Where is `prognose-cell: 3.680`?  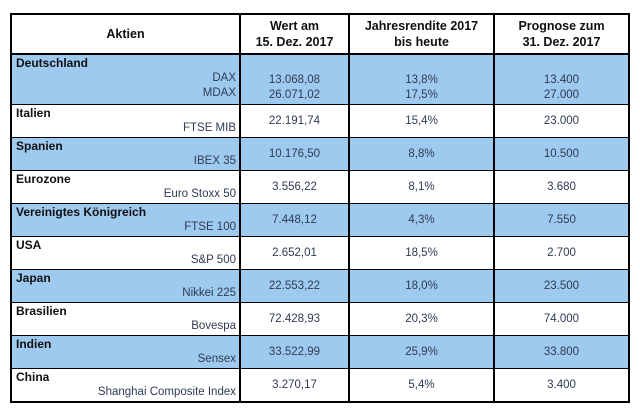
prognose-cell: 3.680 is located at coordinates (561, 187).